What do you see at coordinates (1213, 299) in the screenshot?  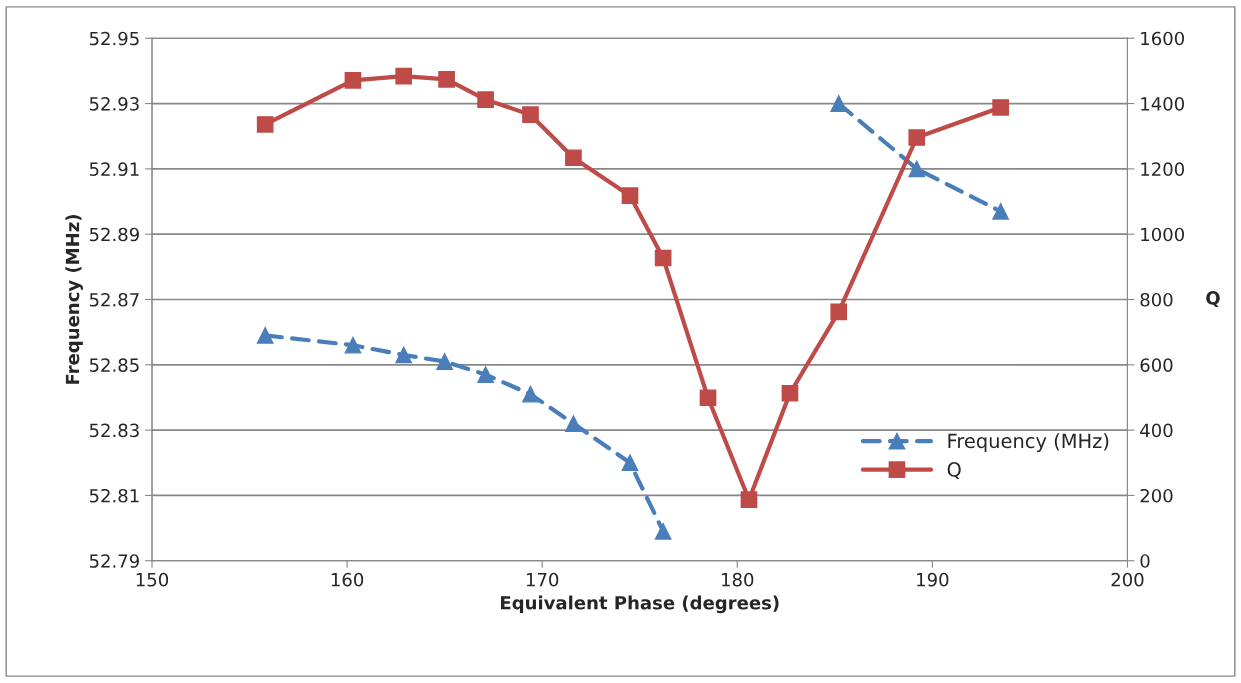 I see `y2-axis-title: Q` at bounding box center [1213, 299].